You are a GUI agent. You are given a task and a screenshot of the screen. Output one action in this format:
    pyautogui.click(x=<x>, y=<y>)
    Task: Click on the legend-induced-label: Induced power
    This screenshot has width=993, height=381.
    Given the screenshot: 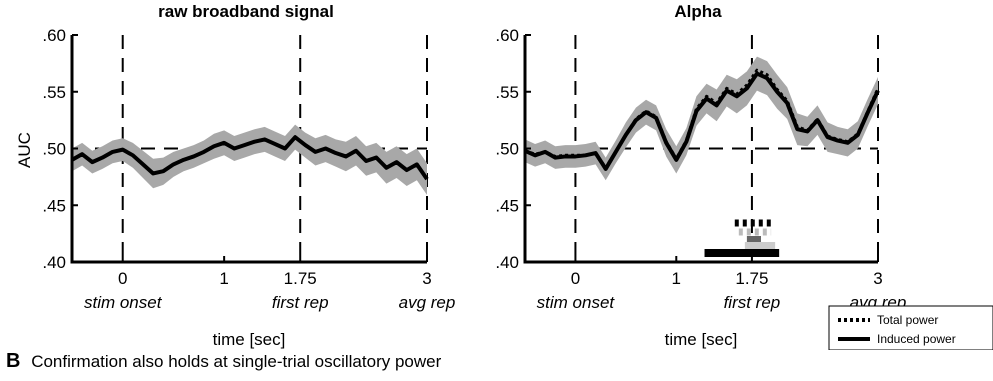 What is the action you would take?
    pyautogui.click(x=916, y=339)
    